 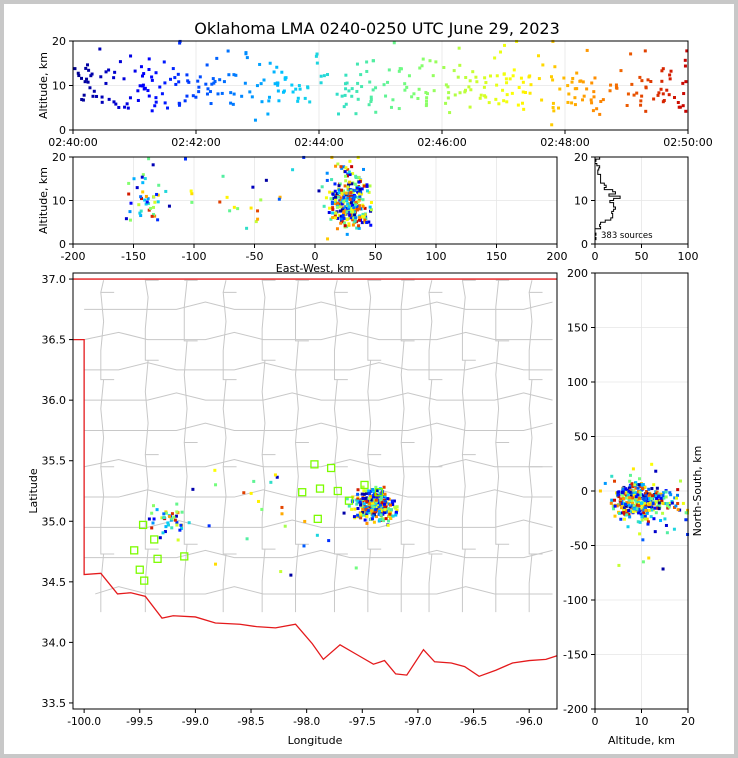 What do you see at coordinates (54, 521) in the screenshot?
I see `y-tick-label: 35.0` at bounding box center [54, 521].